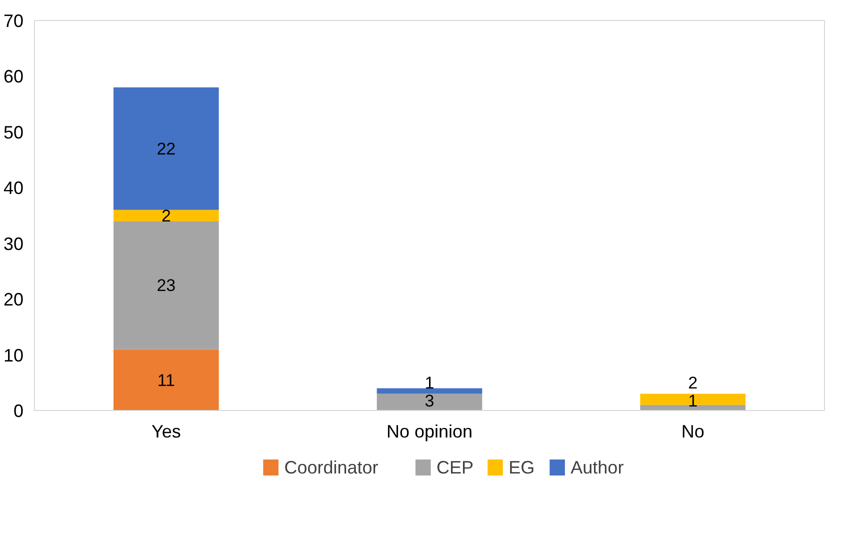 The image size is (864, 549). I want to click on y-tick-label: 50, so click(13, 132).